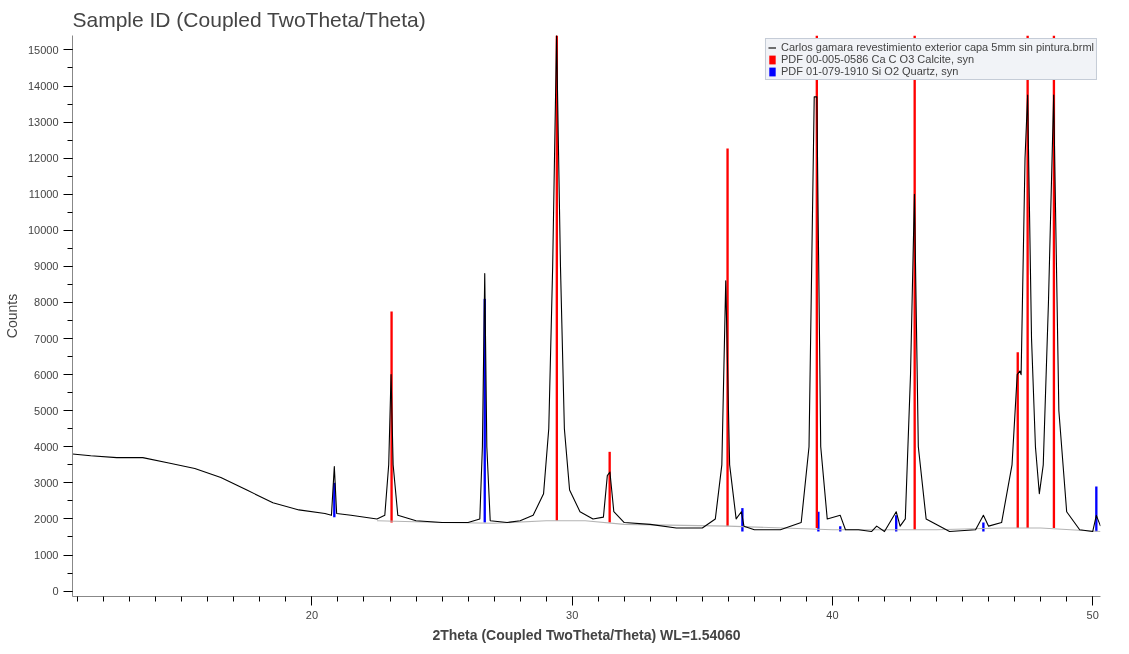 This screenshot has width=1129, height=654. Describe the element at coordinates (46, 518) in the screenshot. I see `y-tick-label: 2000` at that location.